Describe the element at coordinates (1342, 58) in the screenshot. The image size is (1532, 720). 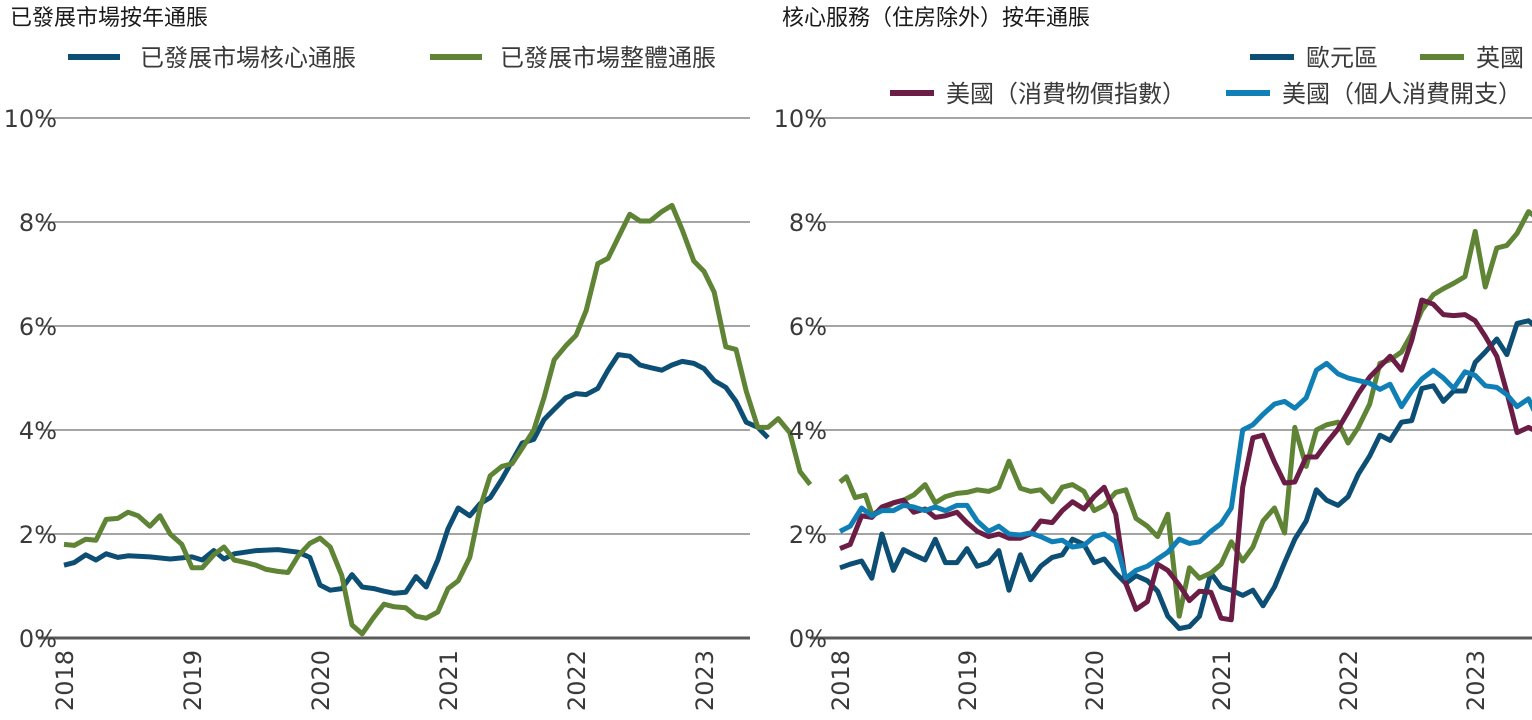
I see `legend-label-eurozone: 歐元區` at that location.